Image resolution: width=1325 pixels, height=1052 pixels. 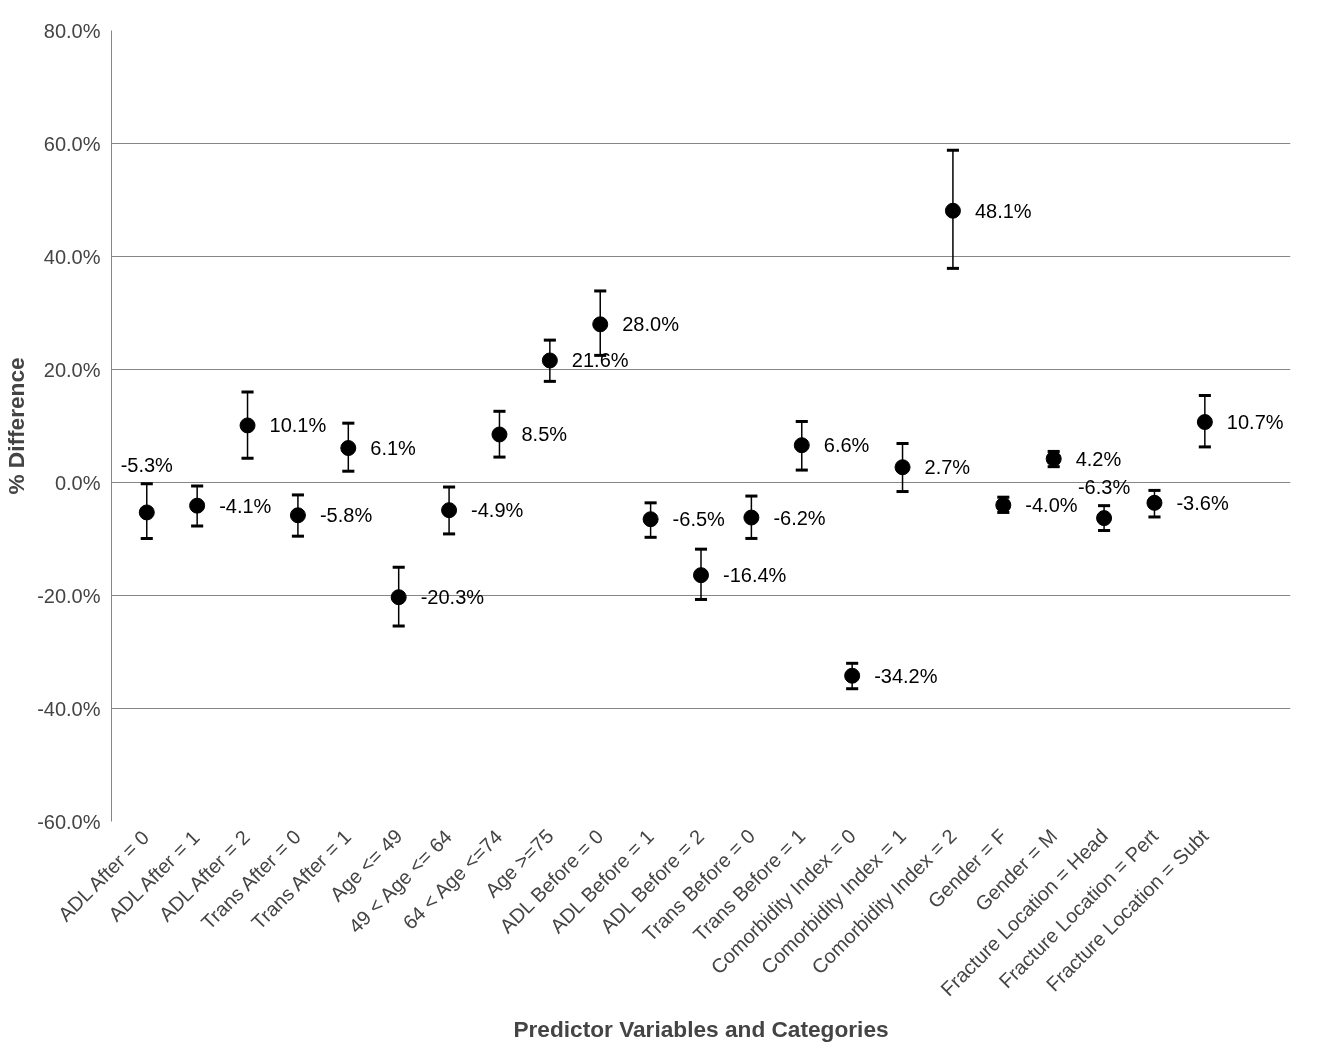 I want to click on data-label: -4.0%, so click(x=1051, y=505).